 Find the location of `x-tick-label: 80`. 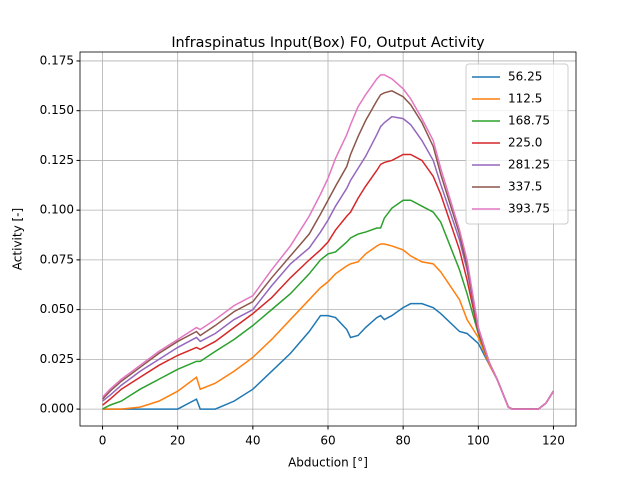

x-tick-label: 80 is located at coordinates (403, 441).